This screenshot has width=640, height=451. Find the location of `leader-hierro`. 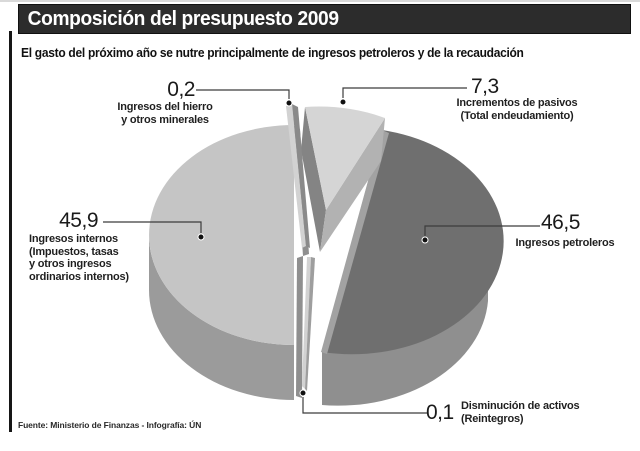

leader-hierro is located at coordinates (243, 94).